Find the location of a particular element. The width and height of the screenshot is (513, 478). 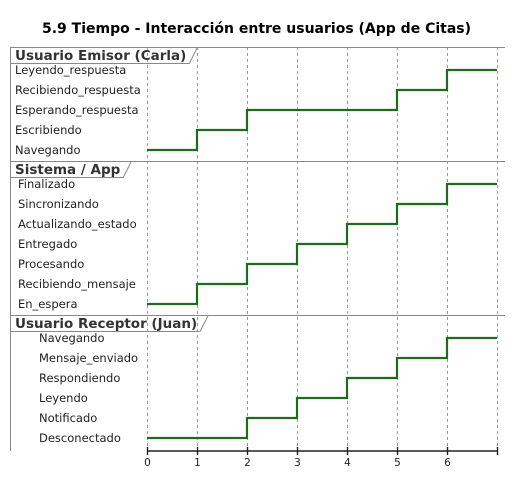

tick-label: 1 is located at coordinates (197, 463).